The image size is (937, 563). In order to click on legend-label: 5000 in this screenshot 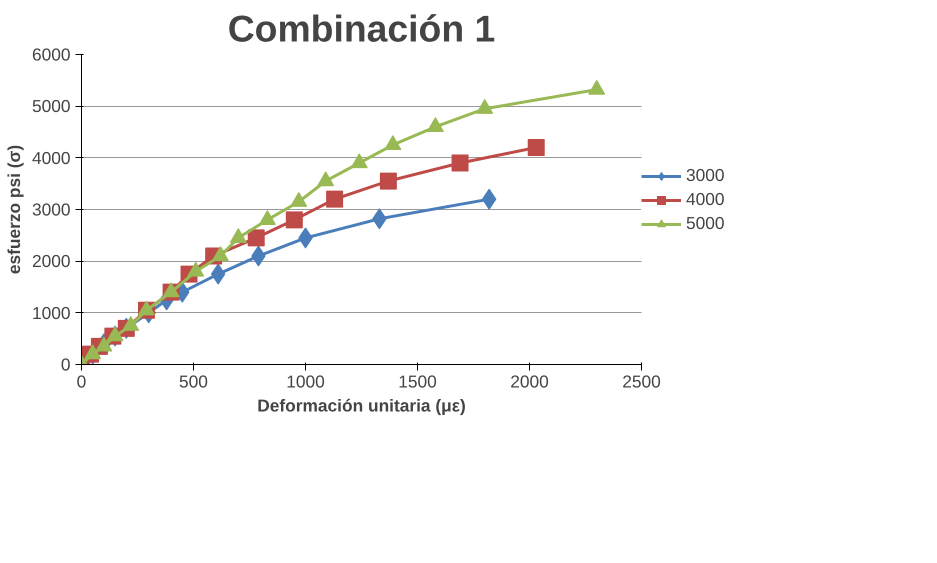, I will do `click(705, 223)`.